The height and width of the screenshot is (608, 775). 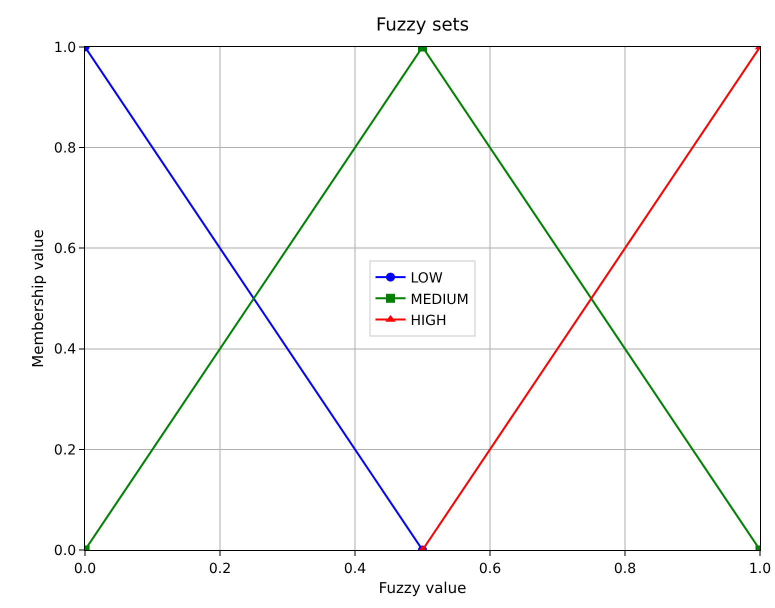 What do you see at coordinates (355, 568) in the screenshot?
I see `x-tick-label: 0.4` at bounding box center [355, 568].